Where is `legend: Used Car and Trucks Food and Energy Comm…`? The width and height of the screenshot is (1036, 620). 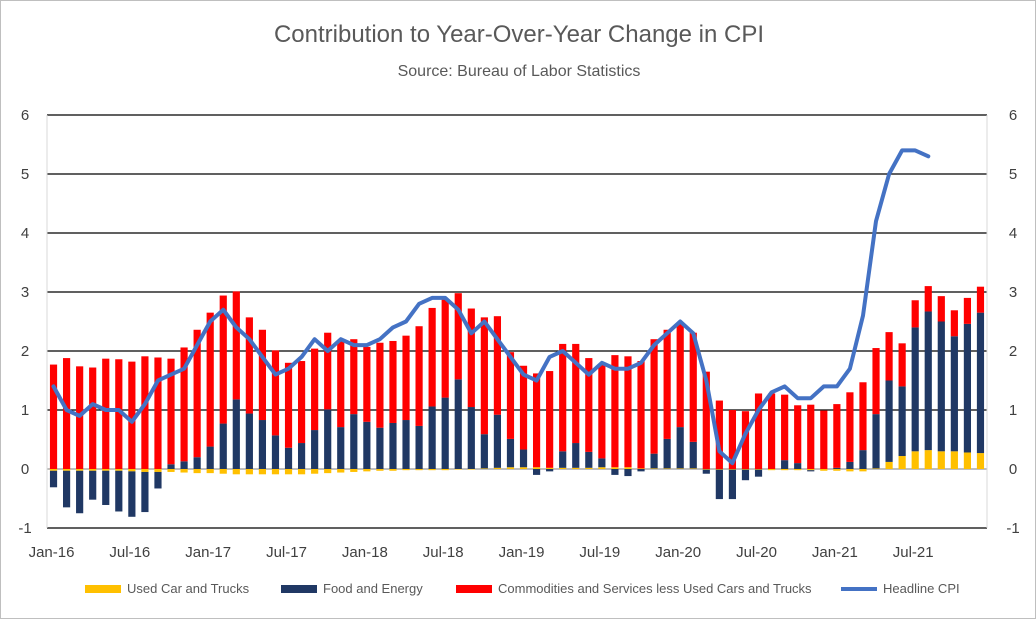 legend: Used Car and Trucks Food and Energy Comm… is located at coordinates (518, 592).